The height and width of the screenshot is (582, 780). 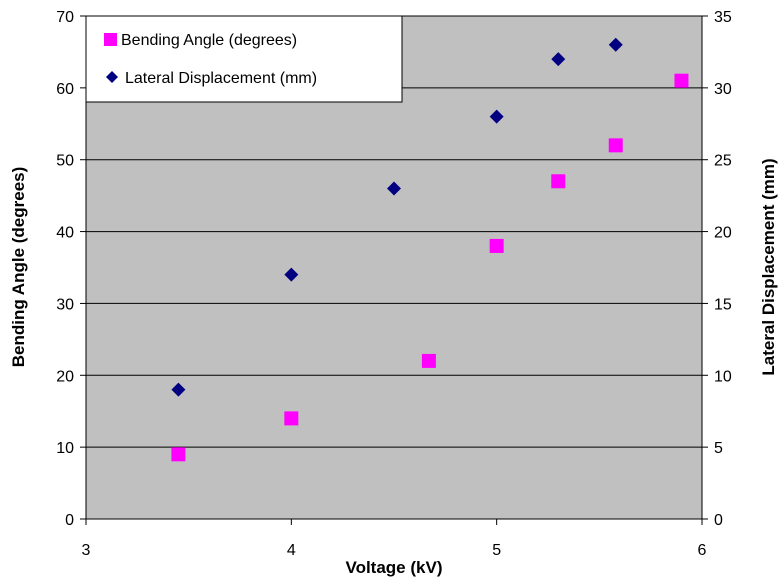 What do you see at coordinates (768, 266) in the screenshot?
I see `y-axis-right-title: Lateral Displacement (mm)` at bounding box center [768, 266].